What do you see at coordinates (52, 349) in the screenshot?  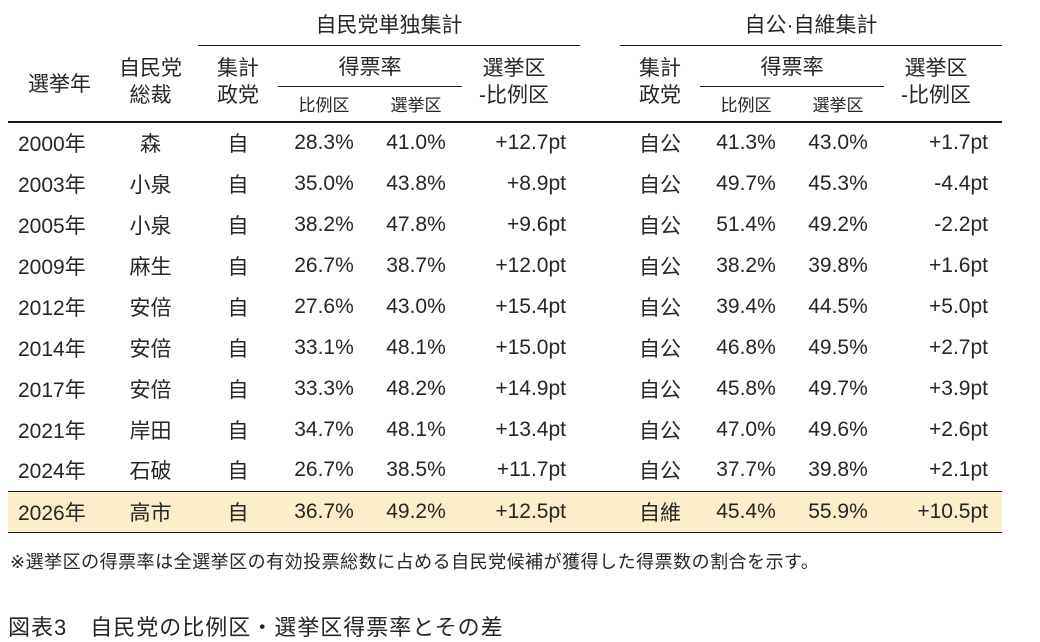 I see `cell-year: 2014年` at bounding box center [52, 349].